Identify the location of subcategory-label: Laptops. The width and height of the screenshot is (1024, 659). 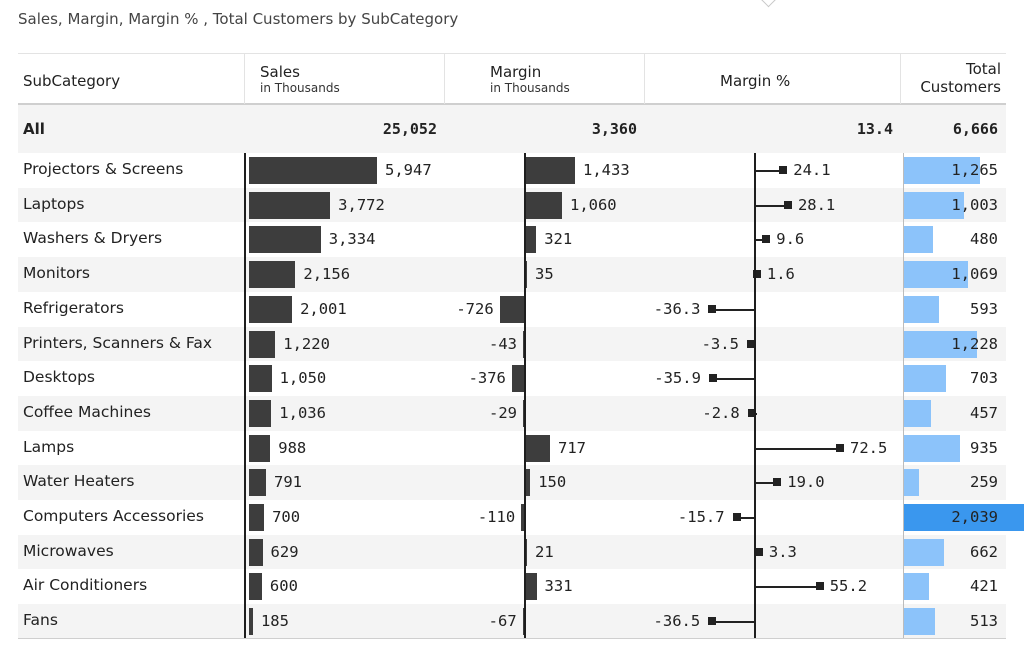
(54, 203).